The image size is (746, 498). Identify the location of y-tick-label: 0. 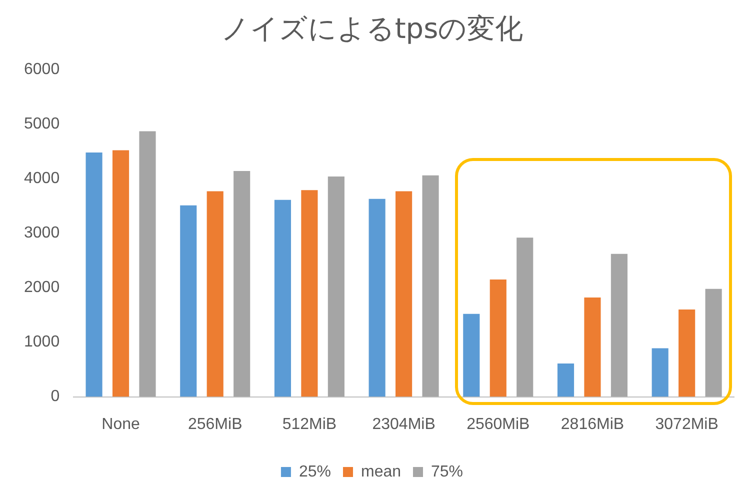
(55, 397).